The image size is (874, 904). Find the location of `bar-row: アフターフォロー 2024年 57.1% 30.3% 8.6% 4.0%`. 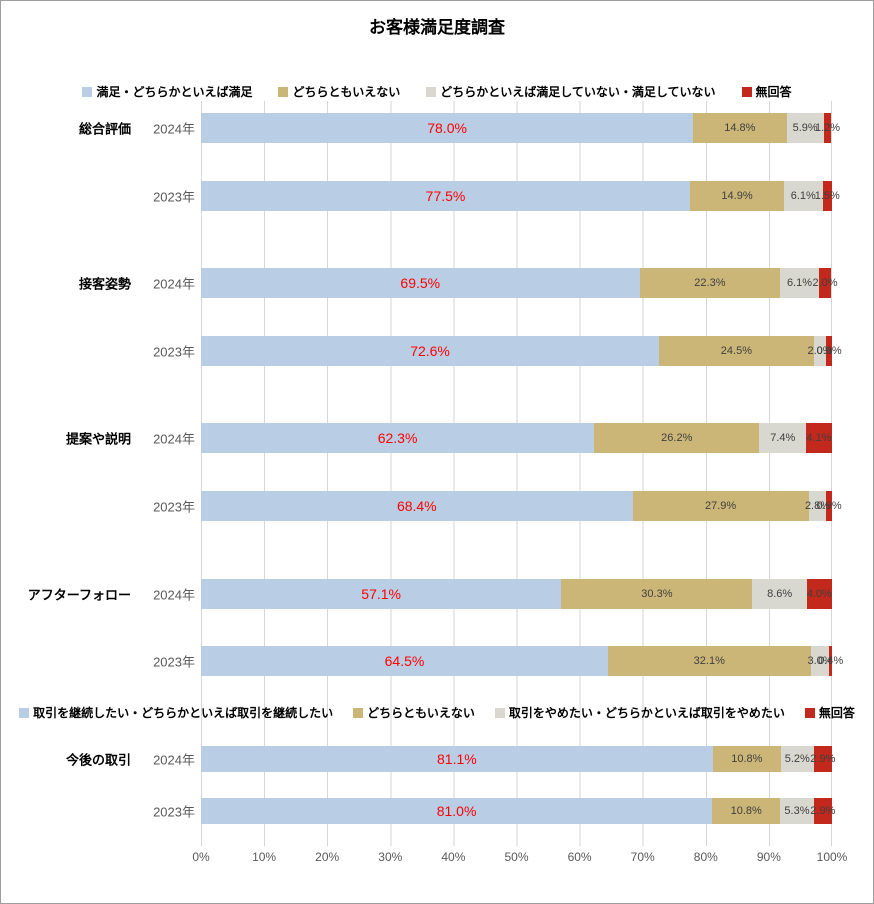

bar-row: アフターフォロー 2024年 57.1% 30.3% 8.6% 4.0% is located at coordinates (437, 594).